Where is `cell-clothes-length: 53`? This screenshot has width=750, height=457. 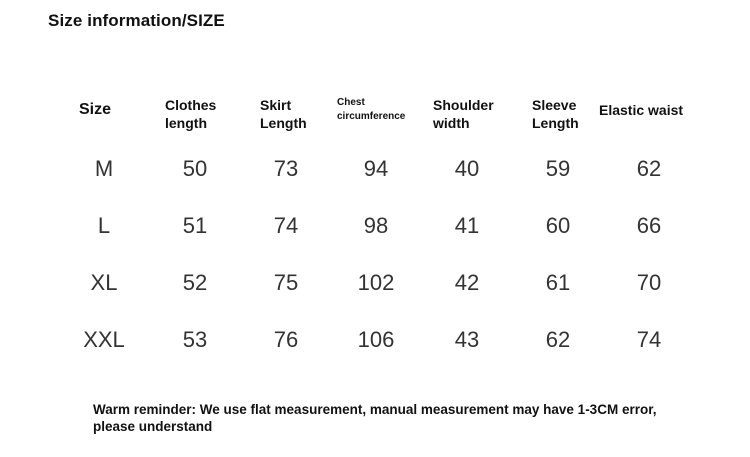
cell-clothes-length: 53 is located at coordinates (195, 339).